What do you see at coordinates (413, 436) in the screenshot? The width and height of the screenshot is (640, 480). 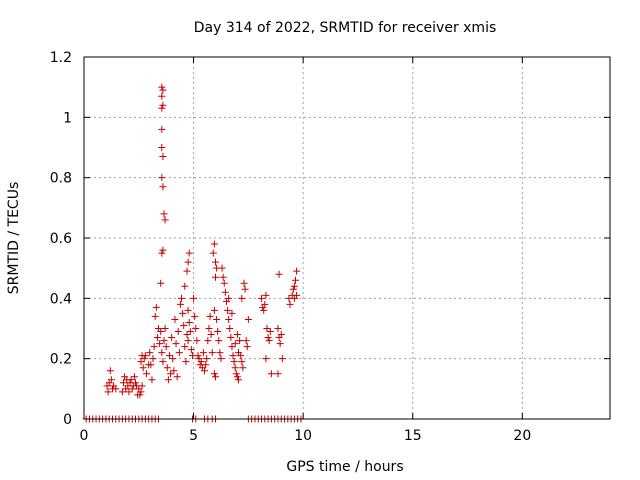 I see `x-tick-label: 15` at bounding box center [413, 436].